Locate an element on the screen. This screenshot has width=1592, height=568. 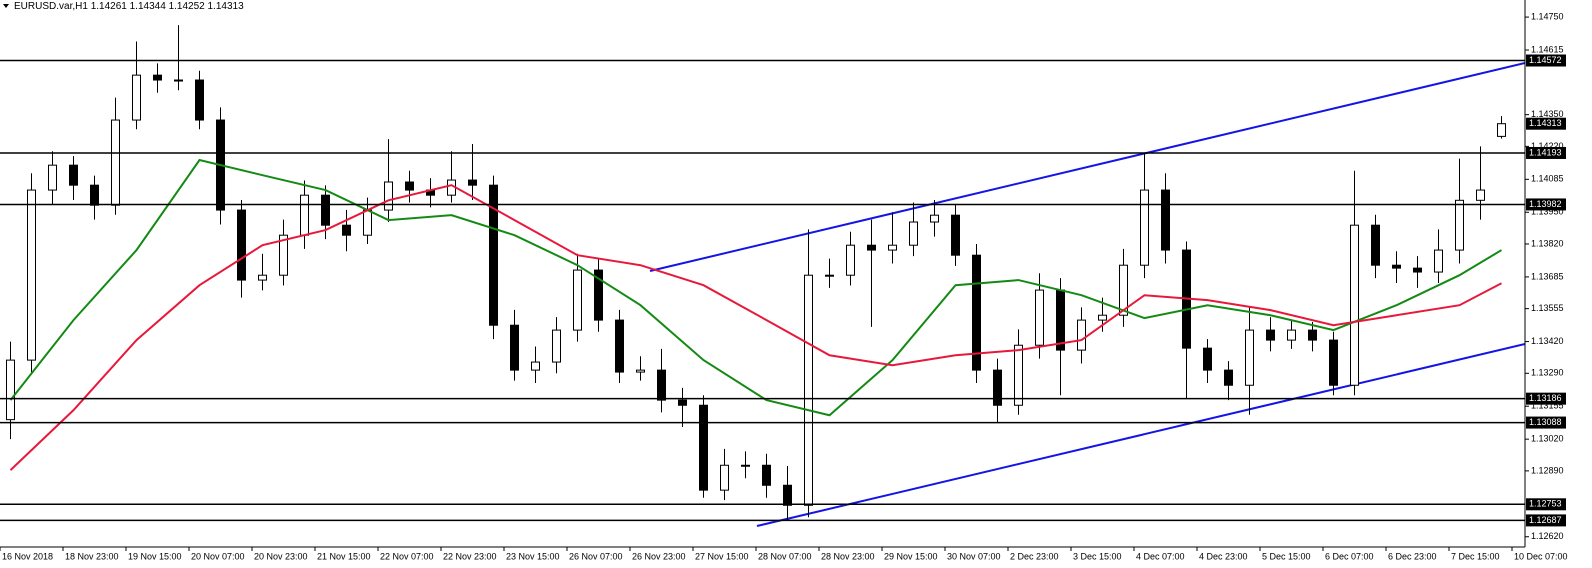
y-tick-label: 1.14615 is located at coordinates (1547, 49).